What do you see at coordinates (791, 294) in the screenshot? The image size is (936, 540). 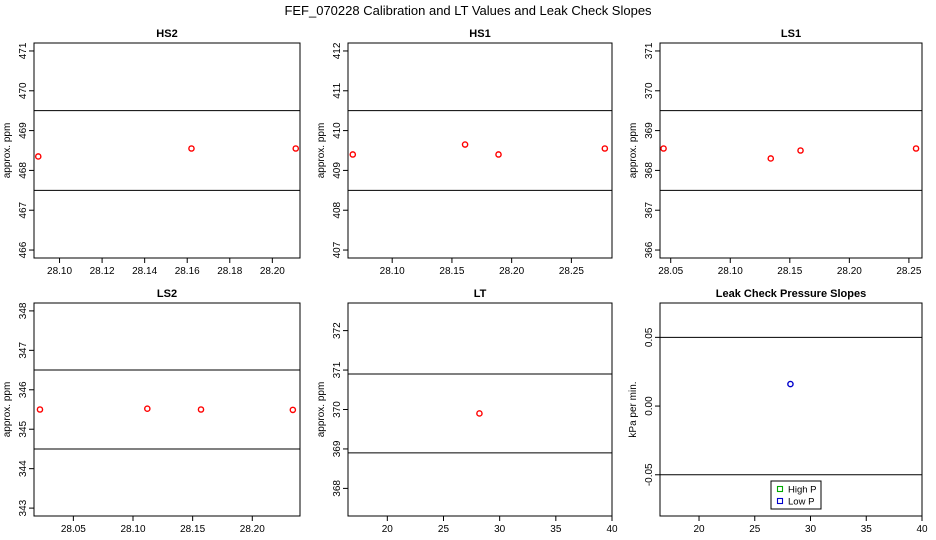 I see `chart-title: Leak Check Pressure Slopes` at bounding box center [791, 294].